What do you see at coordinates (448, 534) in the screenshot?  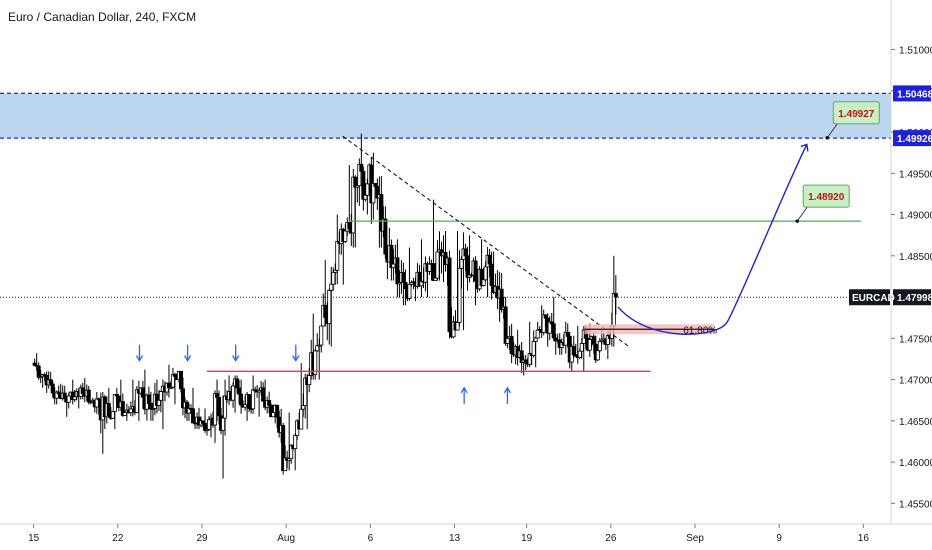 I see `time-axis: 15 22 29 Aug 6 13 19 26 Sep 9 16` at bounding box center [448, 534].